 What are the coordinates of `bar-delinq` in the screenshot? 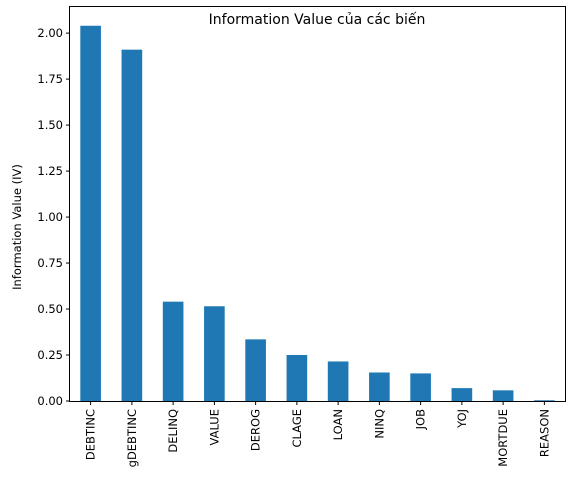 It's located at (173, 351).